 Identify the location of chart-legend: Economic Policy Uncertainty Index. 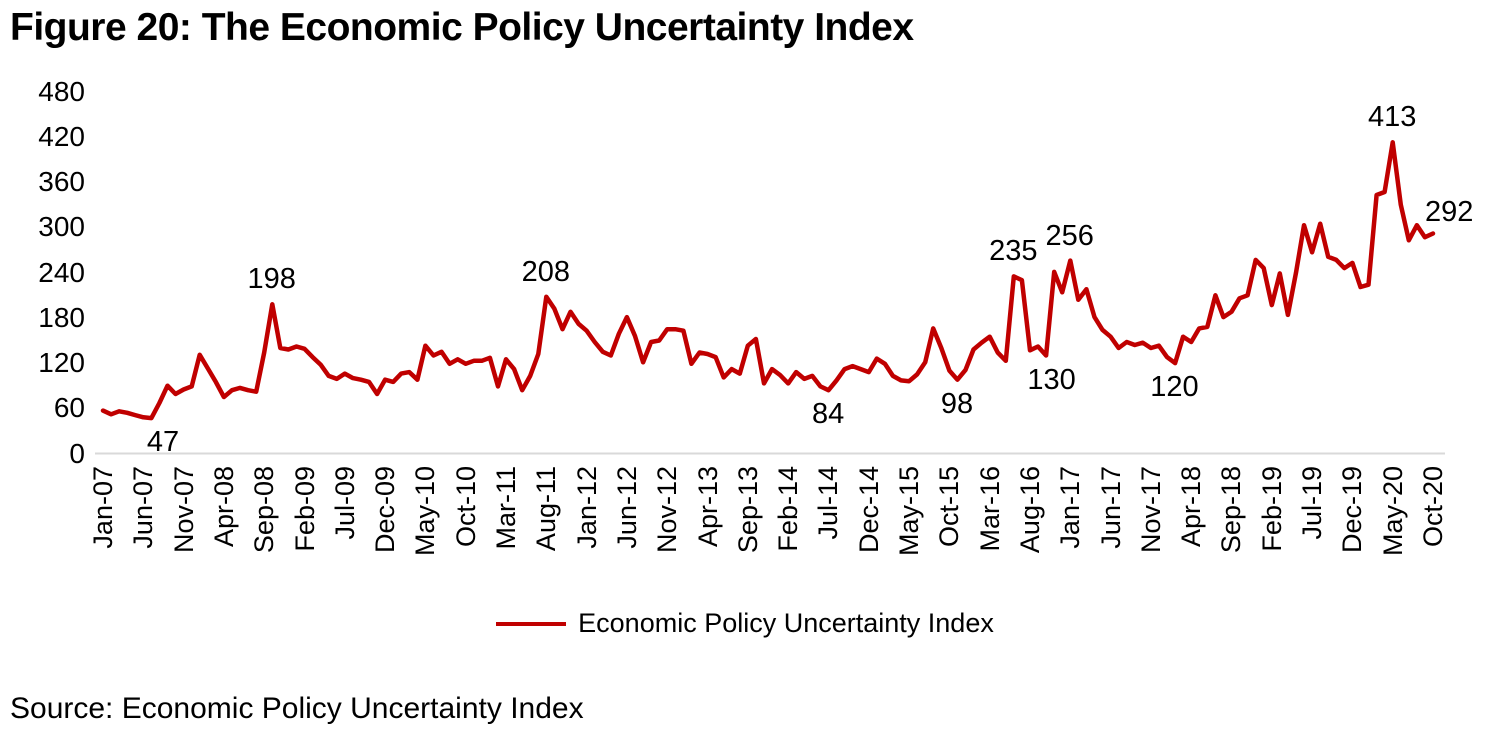
(745, 623).